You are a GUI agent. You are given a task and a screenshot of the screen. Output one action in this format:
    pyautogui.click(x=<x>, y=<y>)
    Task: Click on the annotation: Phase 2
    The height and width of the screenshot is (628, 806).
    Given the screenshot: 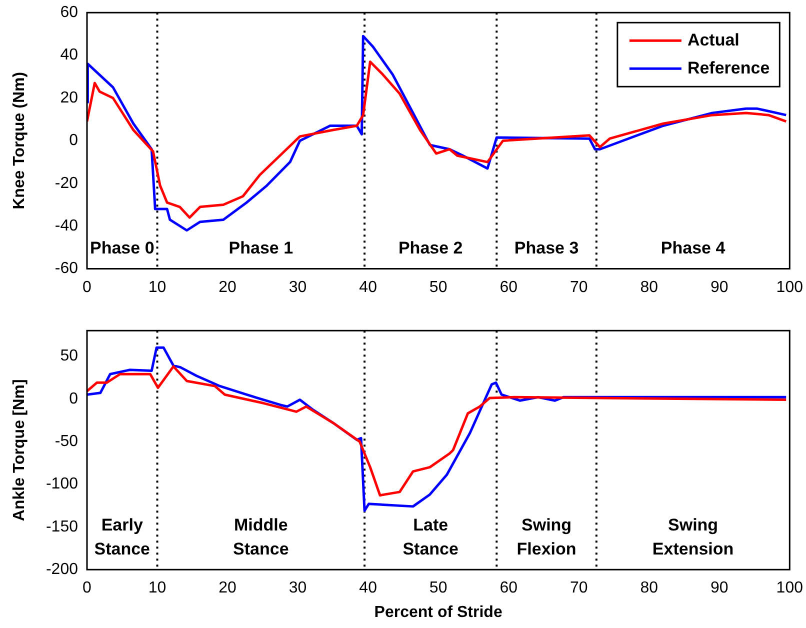 What is the action you would take?
    pyautogui.click(x=430, y=248)
    